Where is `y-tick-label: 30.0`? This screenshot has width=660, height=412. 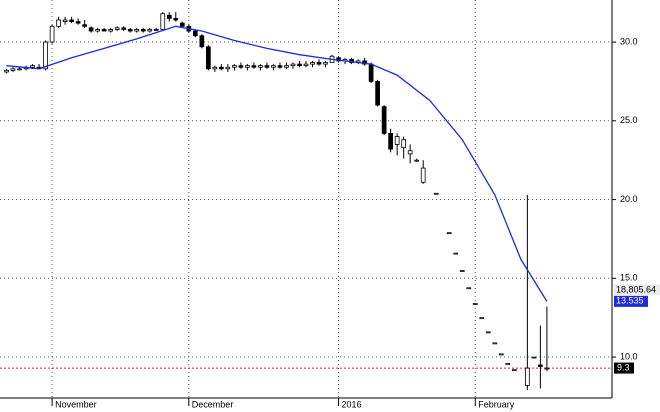
y-tick-label: 30.0 is located at coordinates (629, 41).